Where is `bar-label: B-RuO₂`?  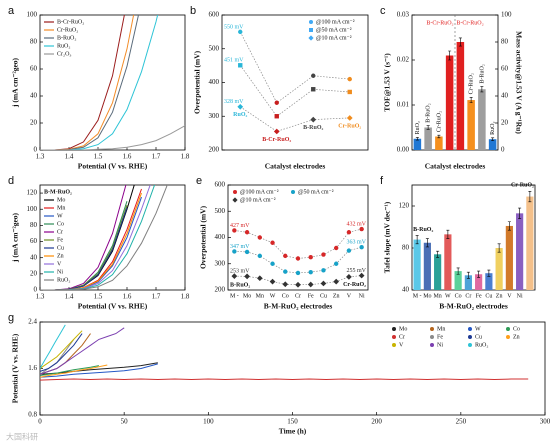
bar-label: B-RuO₂ is located at coordinates (482, 73).